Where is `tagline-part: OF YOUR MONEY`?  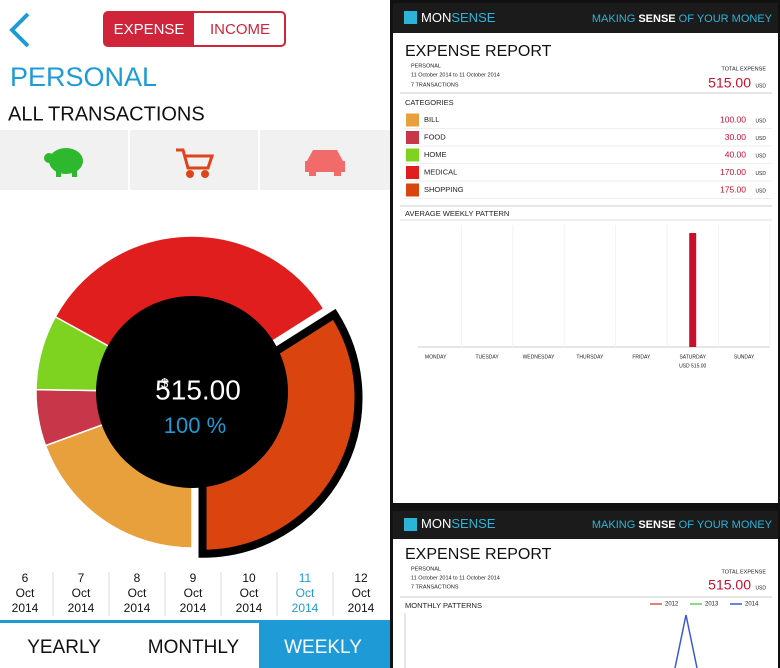
tagline-part: OF YOUR MONEY is located at coordinates (724, 525).